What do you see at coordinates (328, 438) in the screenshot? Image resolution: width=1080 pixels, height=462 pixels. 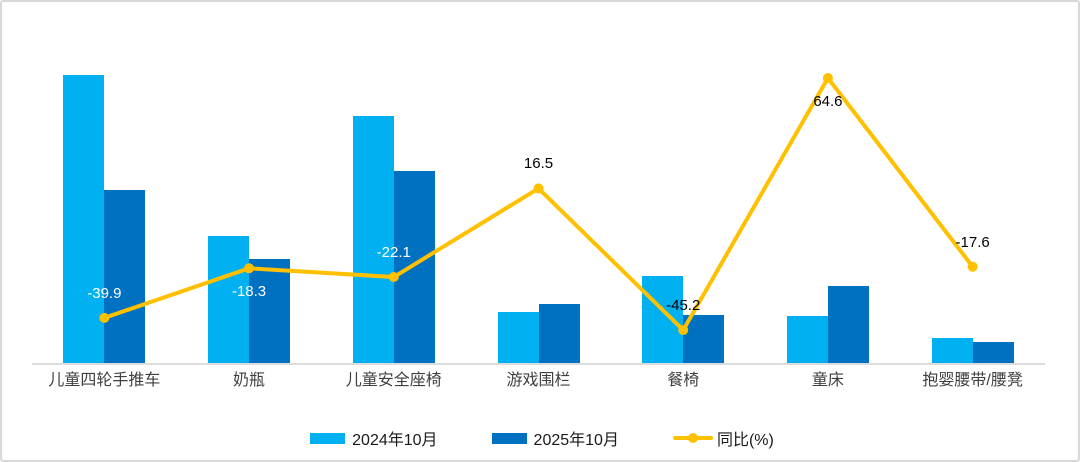 I see `legend-swatch-2024-oct` at bounding box center [328, 438].